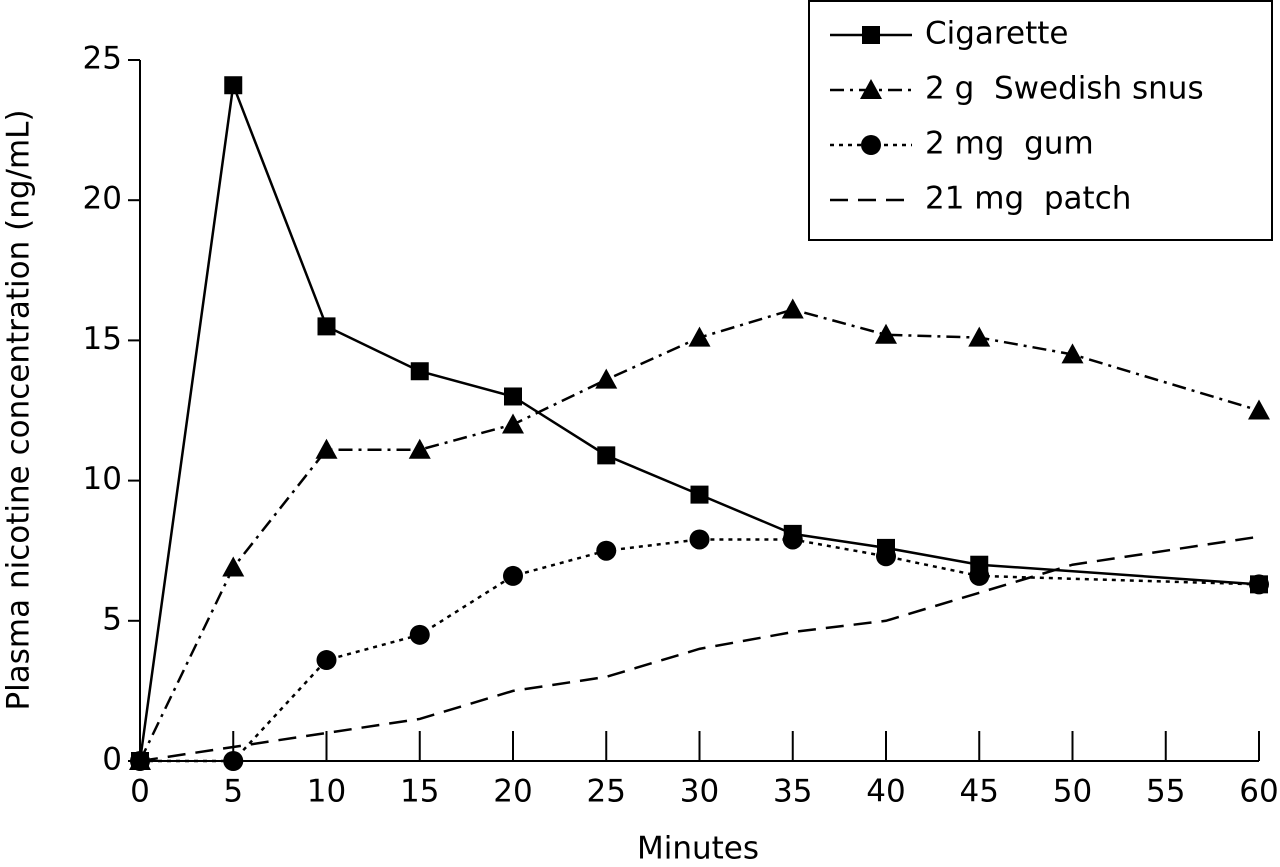 This screenshot has width=1280, height=867. I want to click on x-tick-label: 30, so click(699, 792).